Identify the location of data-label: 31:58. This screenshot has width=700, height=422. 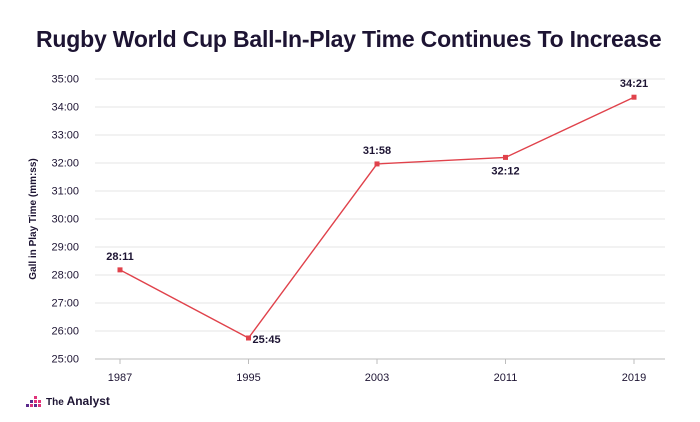
(377, 151).